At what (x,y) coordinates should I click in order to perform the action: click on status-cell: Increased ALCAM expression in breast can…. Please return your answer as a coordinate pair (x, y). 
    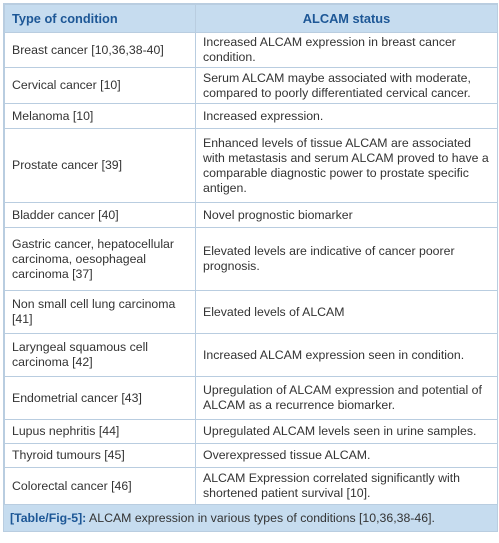
    Looking at the image, I should click on (346, 50).